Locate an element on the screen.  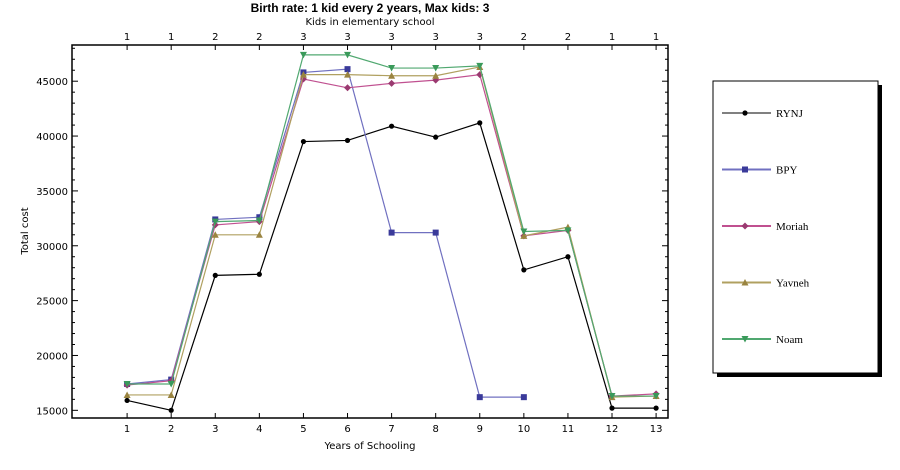
chart-subtitle: Kids in elementary school is located at coordinates (370, 22).